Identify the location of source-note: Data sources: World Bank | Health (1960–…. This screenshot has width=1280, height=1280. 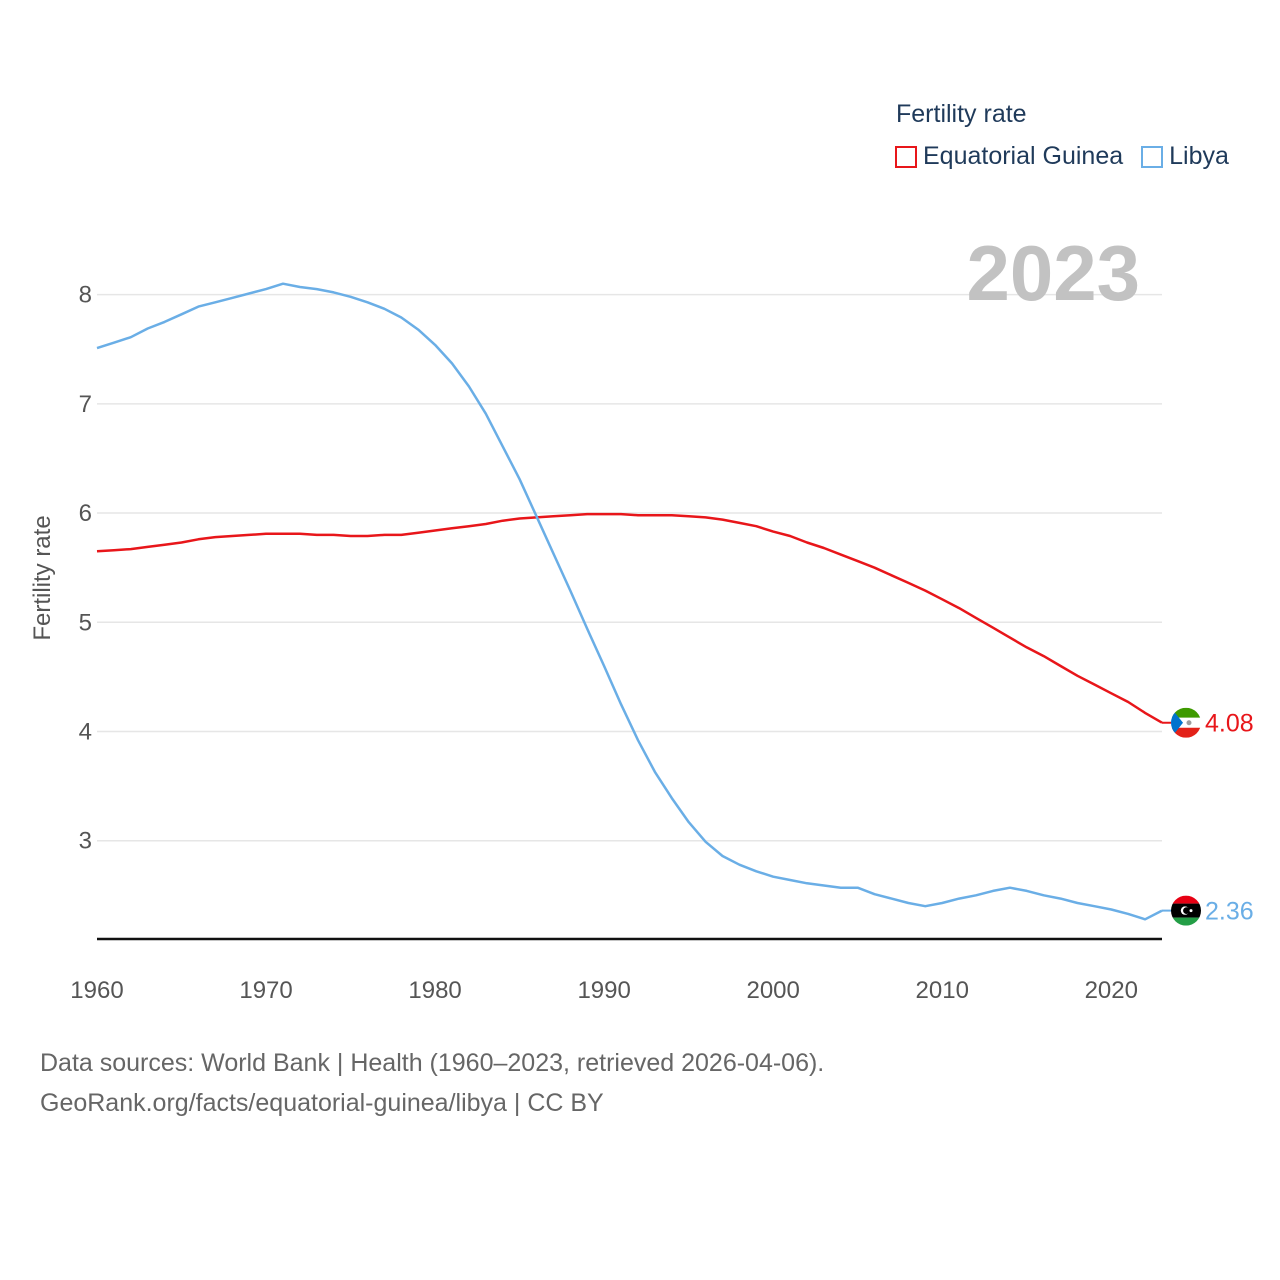
(432, 1083).